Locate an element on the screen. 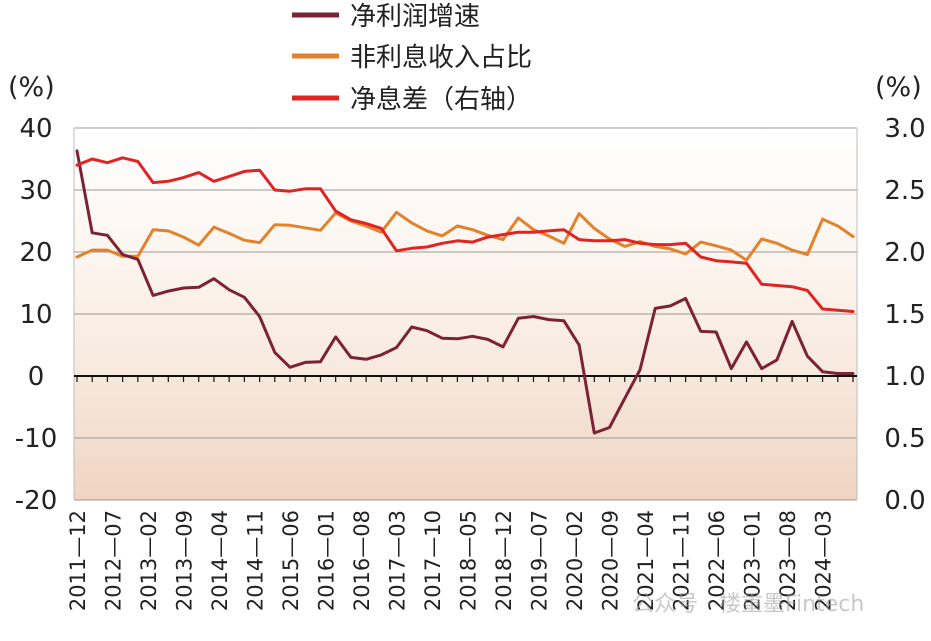  x-tick-label: 2015—06 is located at coordinates (291, 560).